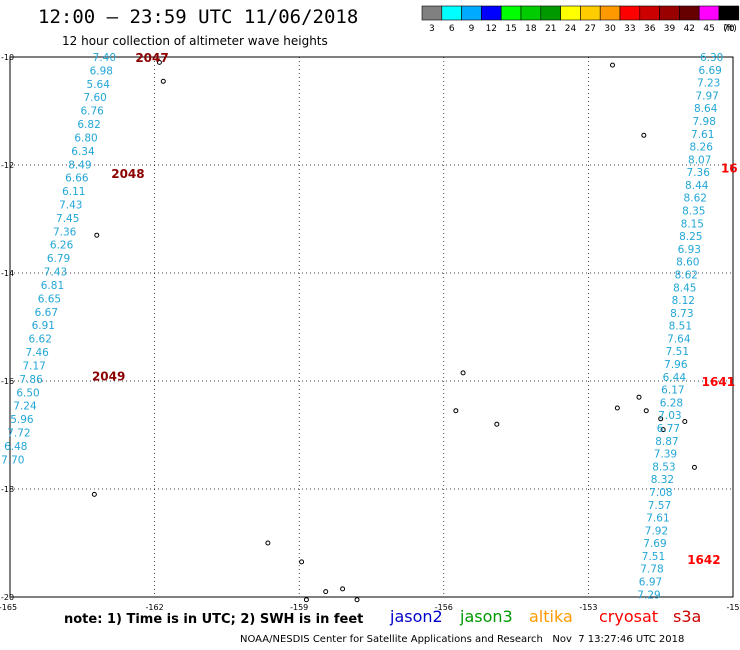 The image size is (740, 650). Describe the element at coordinates (677, 352) in the screenshot. I see `wave-height-value: 7.51` at that location.